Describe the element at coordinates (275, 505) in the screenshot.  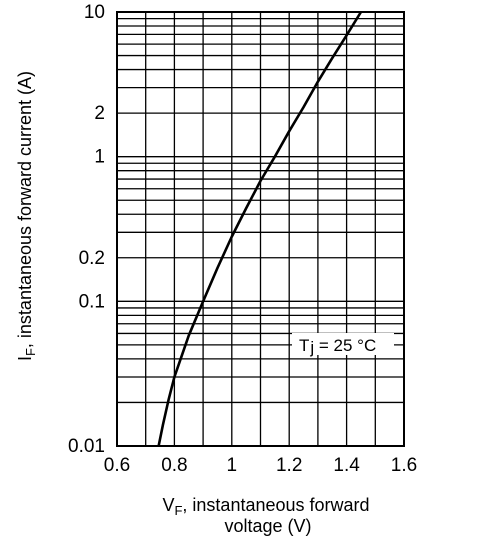
I see `x-axis-label-rest: , instantaneous forward` at that location.